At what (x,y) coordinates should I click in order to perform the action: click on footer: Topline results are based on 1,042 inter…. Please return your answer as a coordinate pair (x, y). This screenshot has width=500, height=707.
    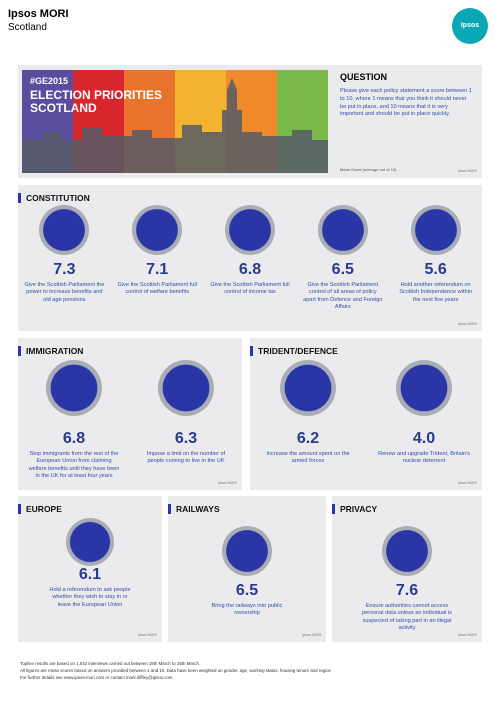
    Looking at the image, I should click on (250, 670).